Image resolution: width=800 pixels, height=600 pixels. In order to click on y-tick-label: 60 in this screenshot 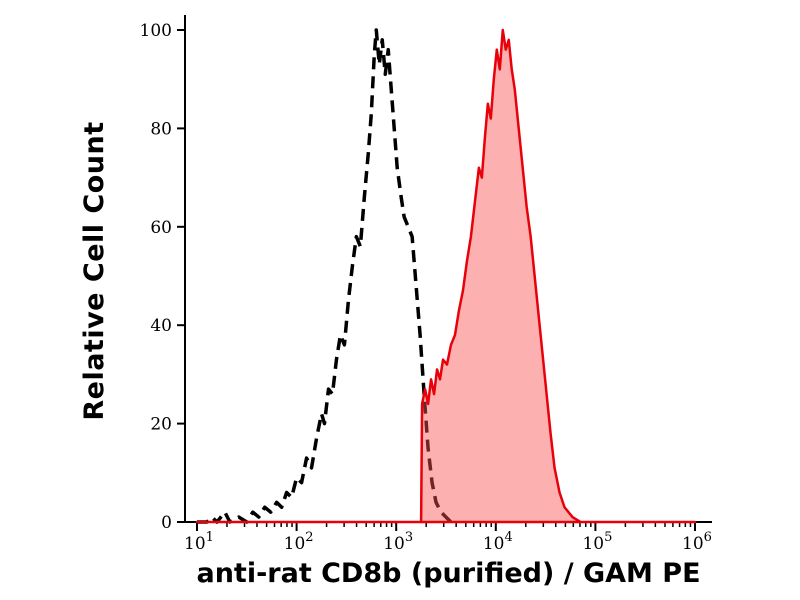, I will do `click(161, 228)`.